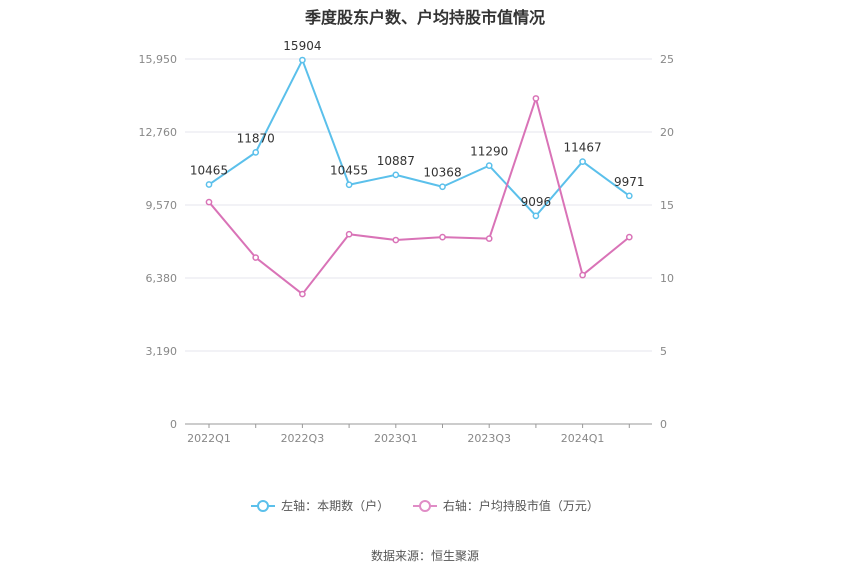 The height and width of the screenshot is (575, 850). I want to click on x-tick-label: 2023Q1, so click(396, 438).